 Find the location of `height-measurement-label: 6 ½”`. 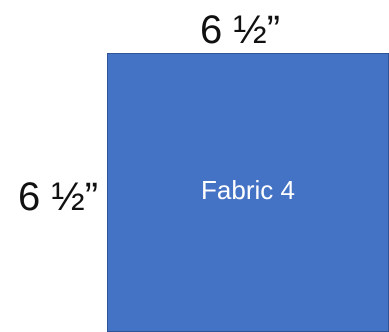

height-measurement-label: 6 ½” is located at coordinates (58, 197).